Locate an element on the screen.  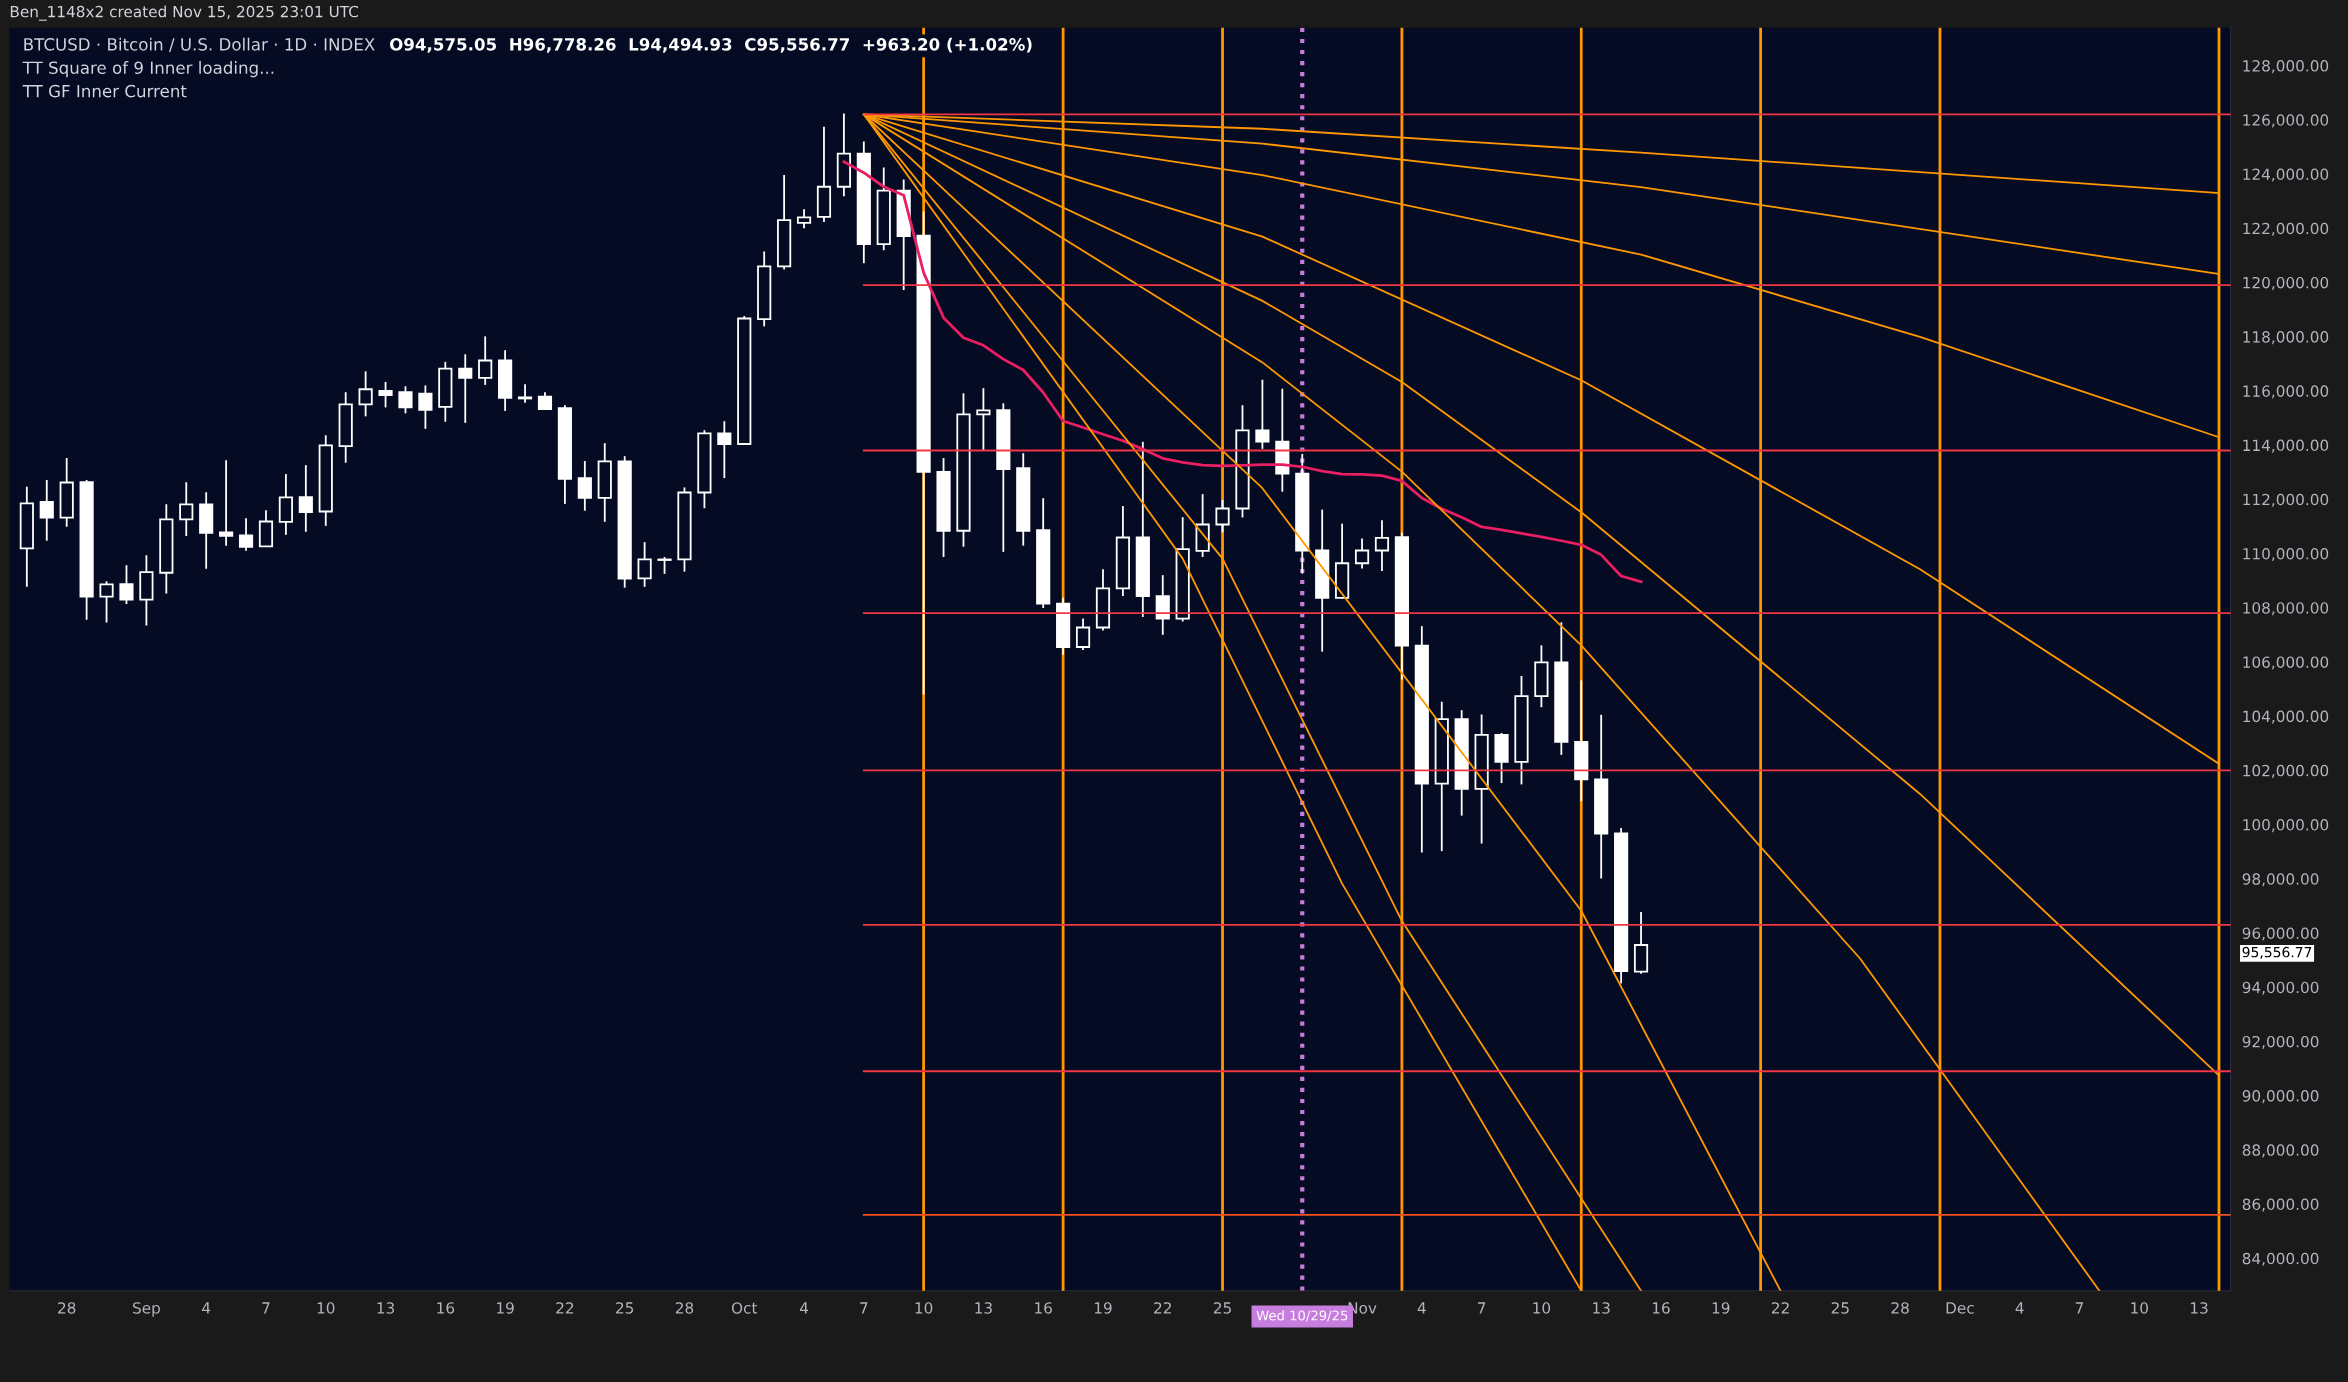
y-tick-label: 116,000.00 is located at coordinates (2286, 392).